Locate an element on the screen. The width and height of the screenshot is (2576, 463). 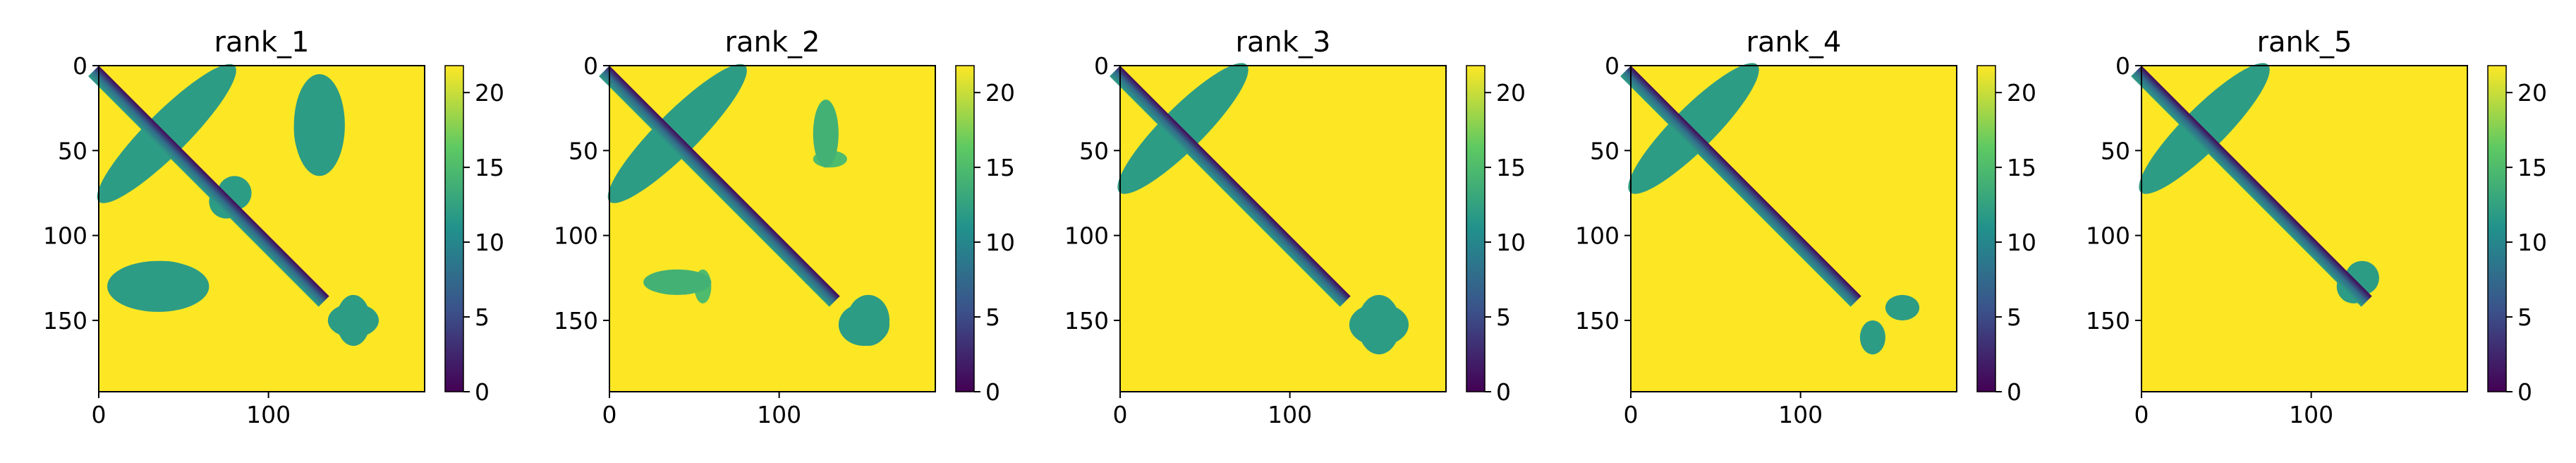
chart-title: rank_5 is located at coordinates (2304, 42).